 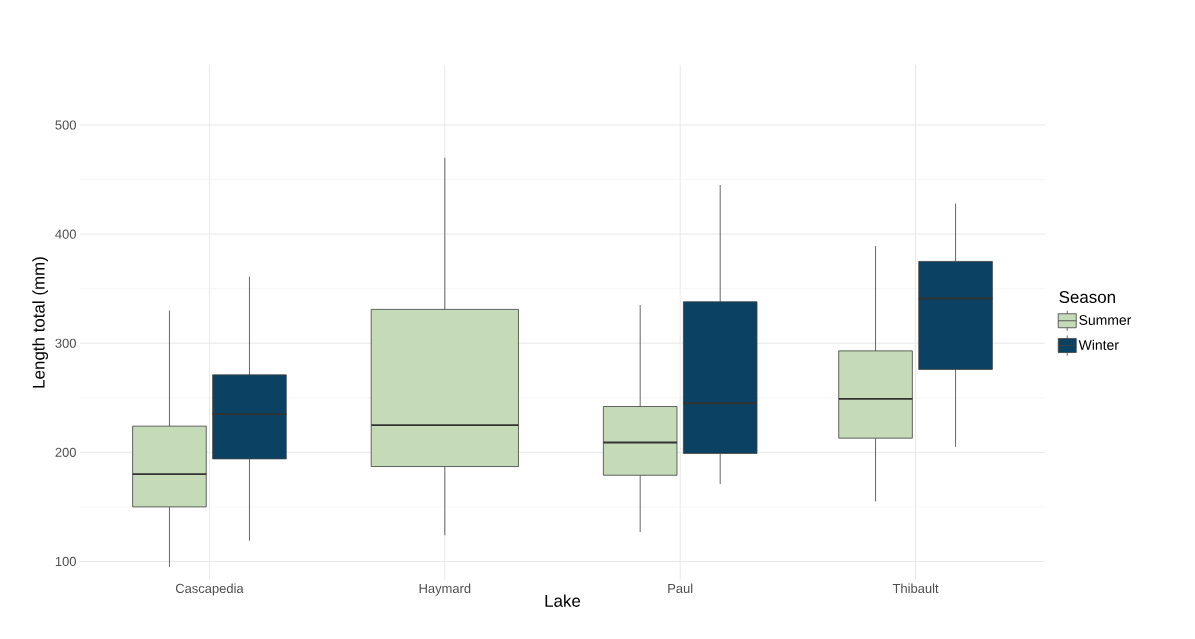 I want to click on y-tick-label: 200, so click(x=65, y=452).